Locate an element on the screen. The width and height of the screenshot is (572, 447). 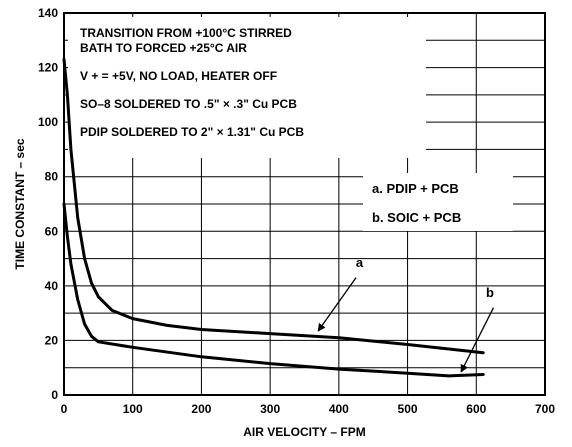
y-tick-label: 0 is located at coordinates (54, 395).